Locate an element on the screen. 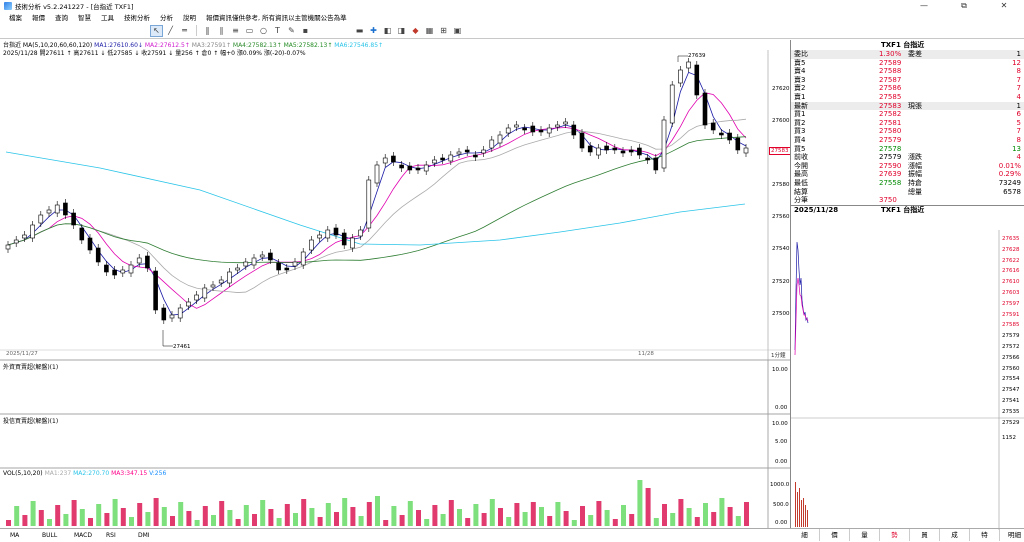  vol-axis-bottom: 0.00 is located at coordinates (781, 523).